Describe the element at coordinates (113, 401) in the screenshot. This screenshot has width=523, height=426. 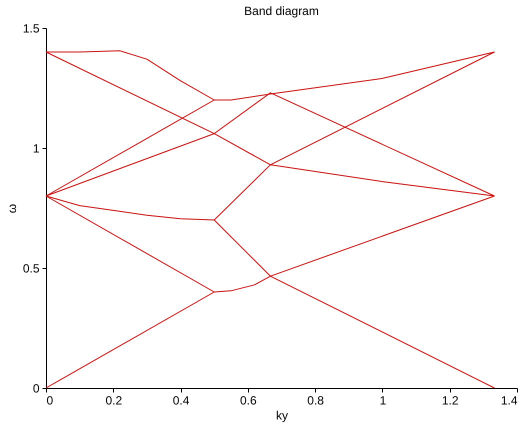
I see `x-tick-label: 0.2` at that location.